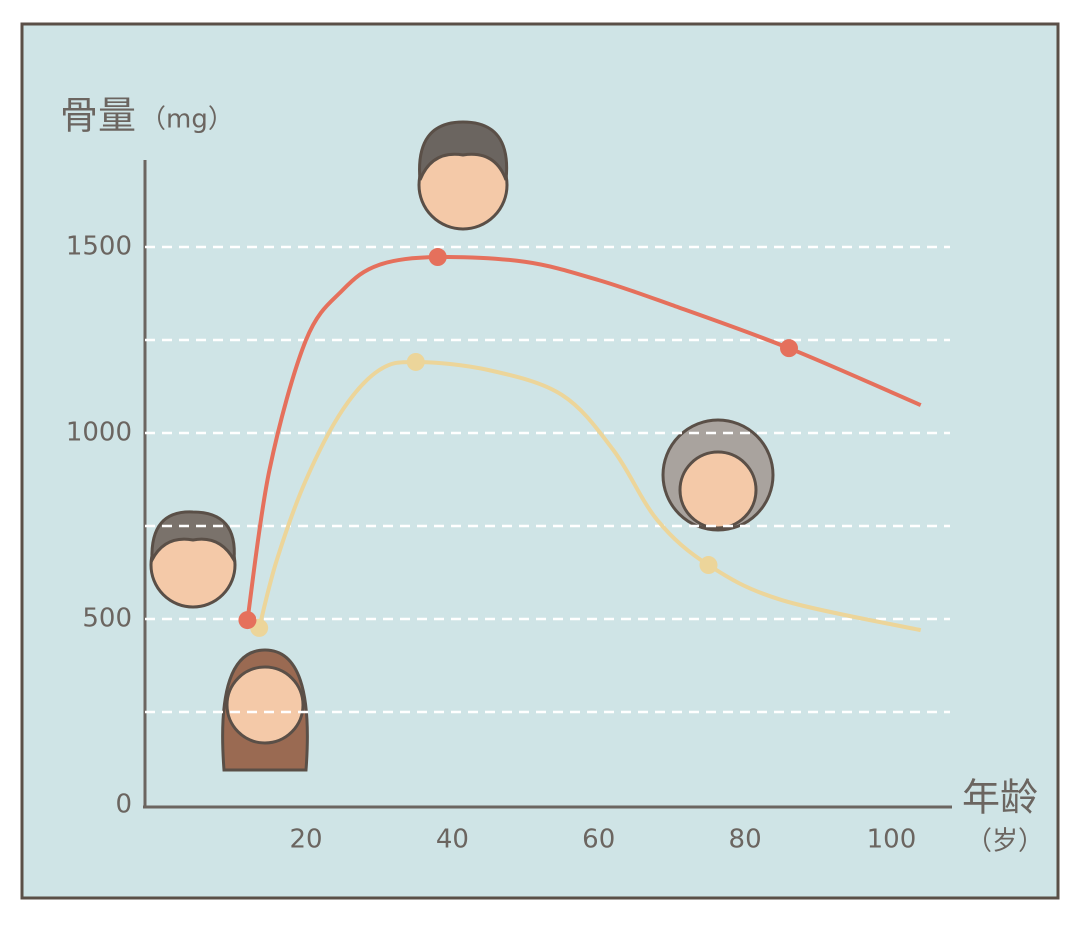  What do you see at coordinates (265, 710) in the screenshot?
I see `face-girl` at bounding box center [265, 710].